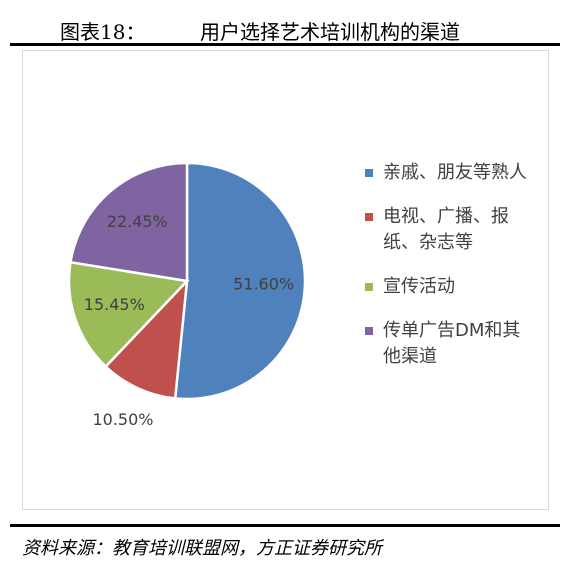 This screenshot has width=569, height=569. I want to click on data-label: 22.45%, so click(137, 221).